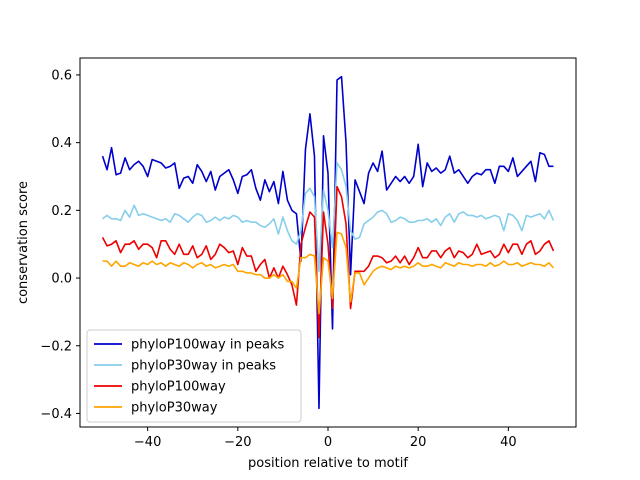  Describe the element at coordinates (56, 414) in the screenshot. I see `y-tick-label-1: −0.4` at that location.